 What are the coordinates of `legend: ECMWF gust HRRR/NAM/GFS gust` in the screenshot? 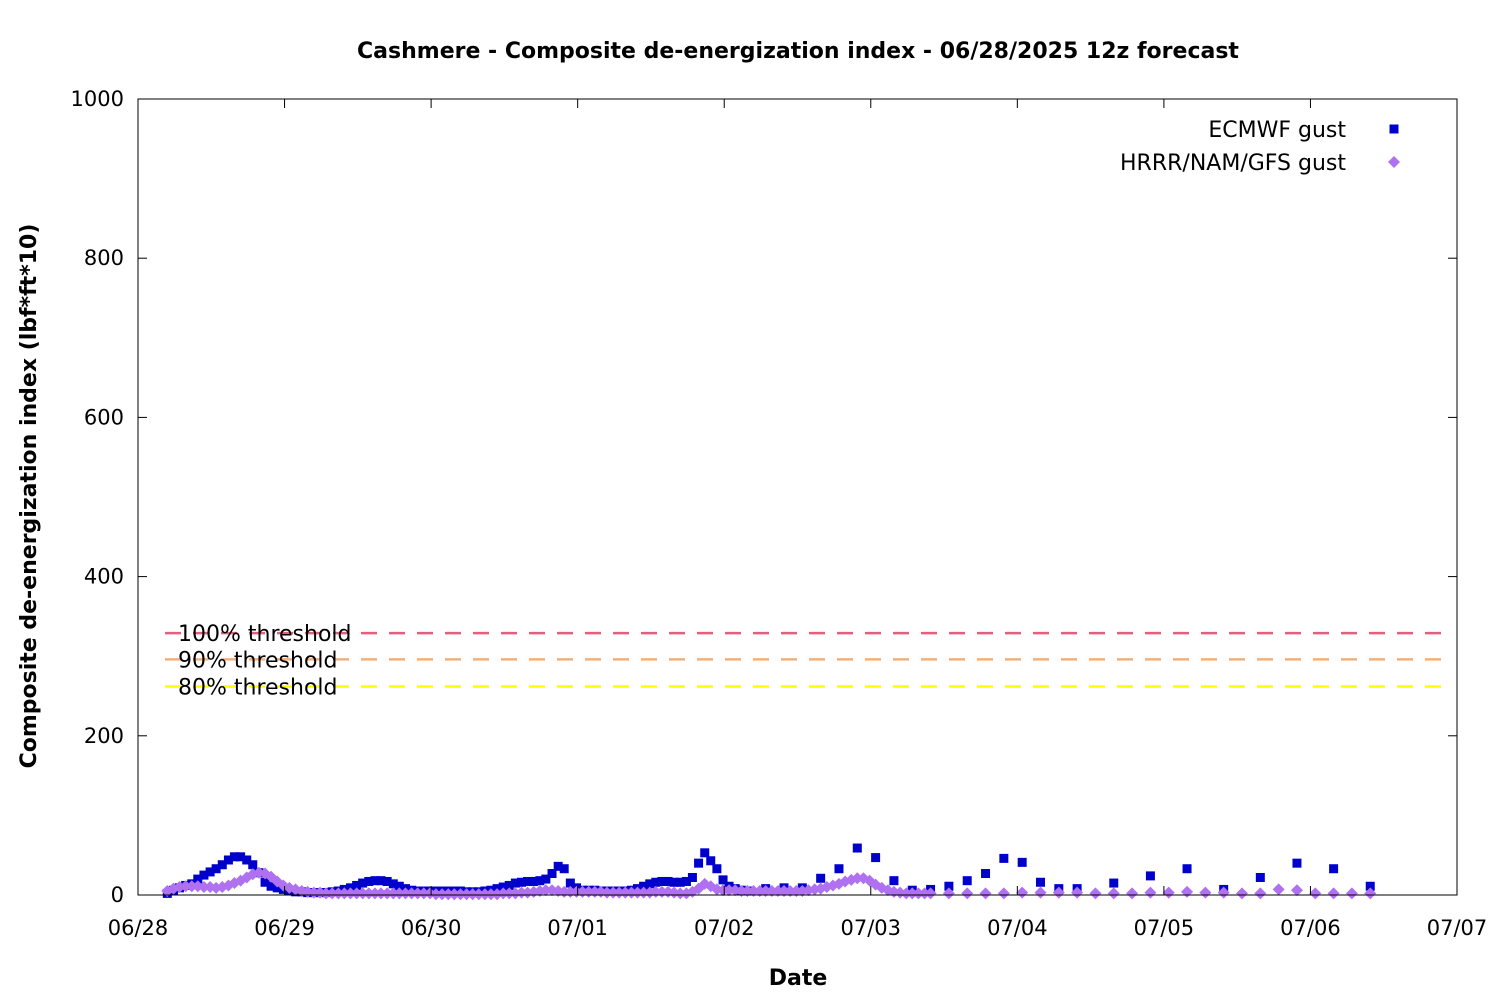 It's located at (1260, 147).